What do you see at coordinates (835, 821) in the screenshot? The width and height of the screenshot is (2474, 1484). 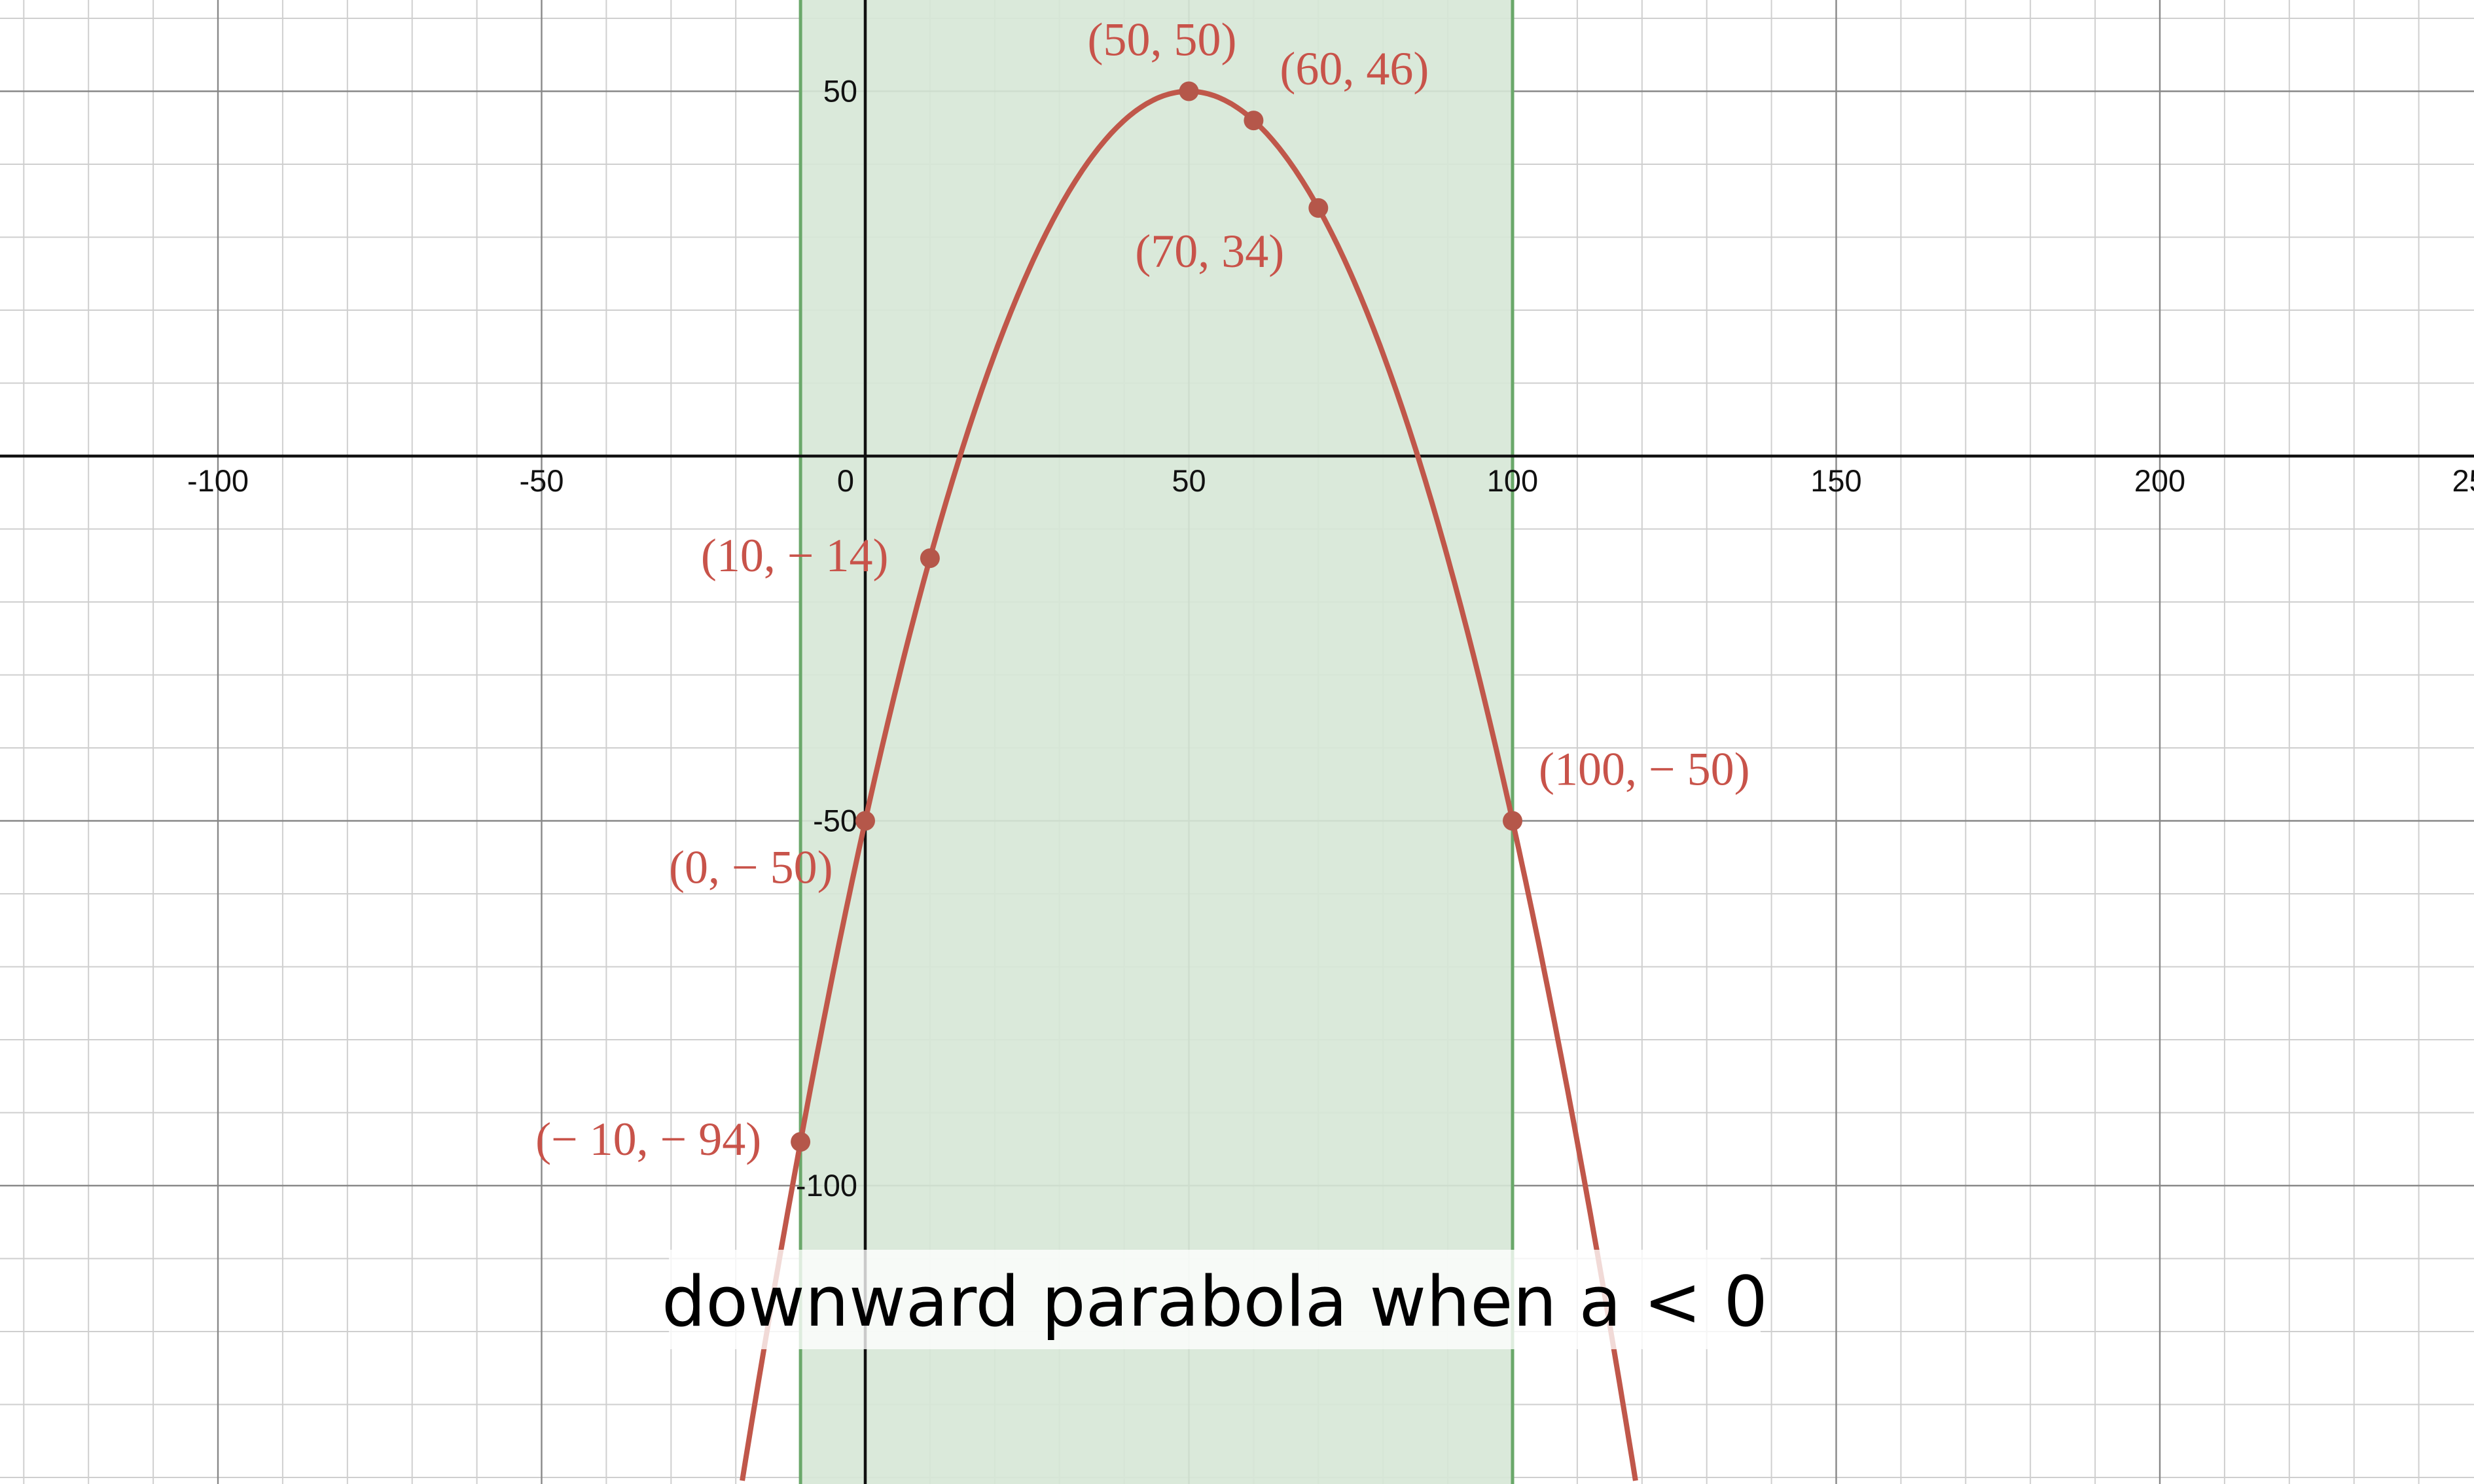 I see `y-tick-label: -50` at bounding box center [835, 821].